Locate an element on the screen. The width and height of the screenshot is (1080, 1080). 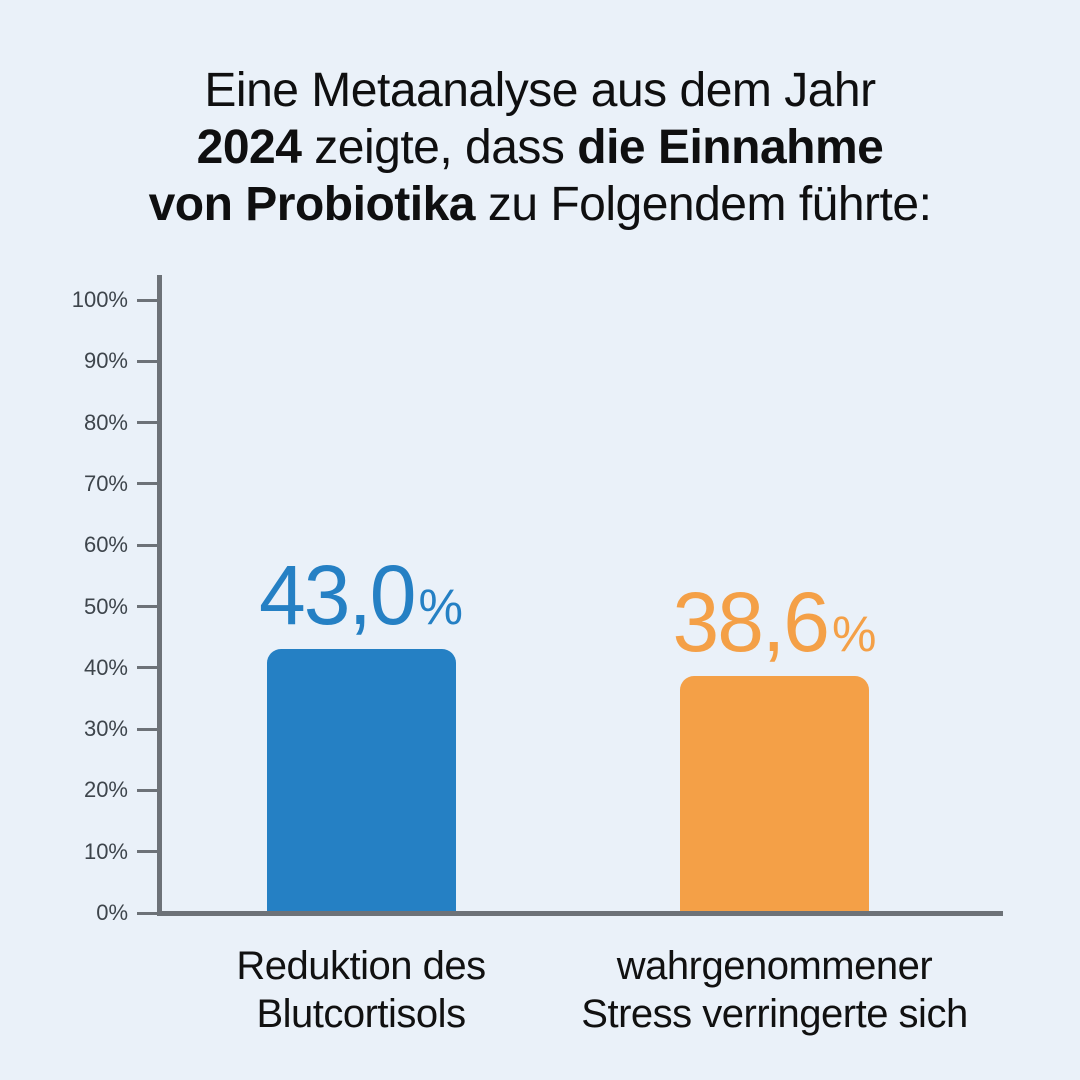
bar-category-label: Reduktion des Blutcortisols is located at coordinates (361, 990).